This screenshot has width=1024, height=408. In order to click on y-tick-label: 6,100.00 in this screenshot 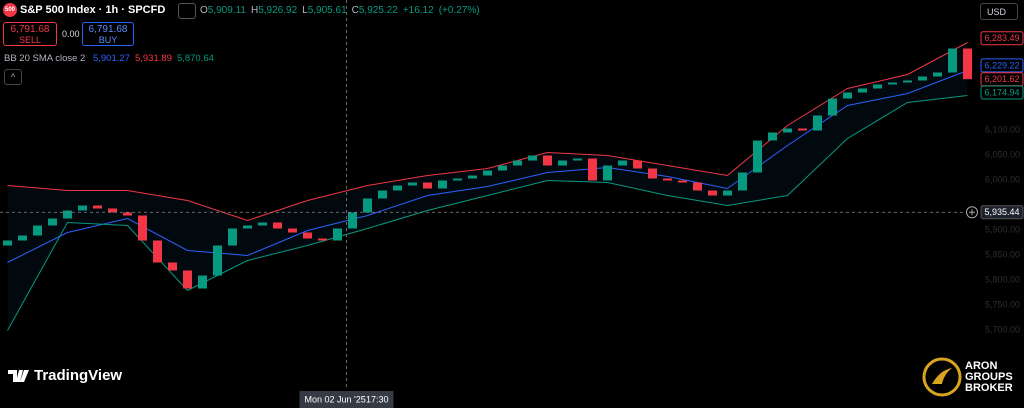, I will do `click(1002, 129)`.